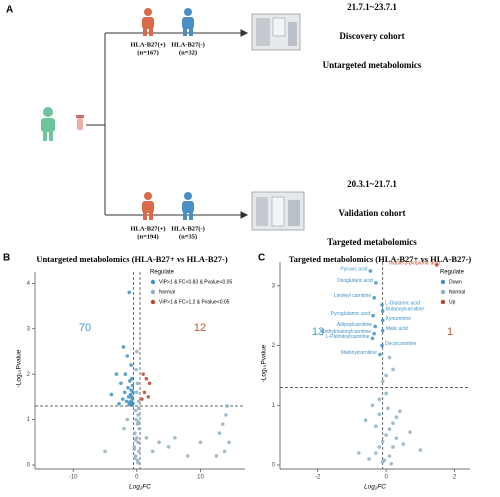  I want to click on legend-label: Normal, so click(457, 292).